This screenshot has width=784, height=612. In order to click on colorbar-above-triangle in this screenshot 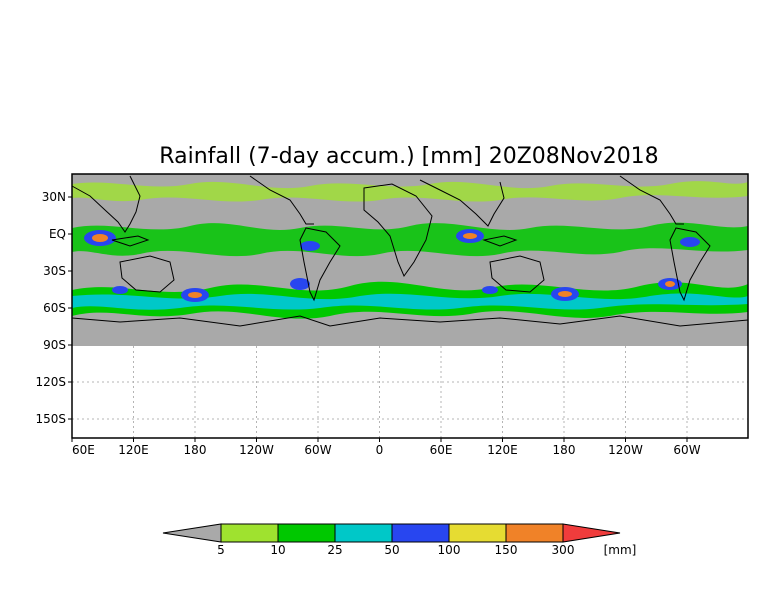, I will do `click(591, 533)`.